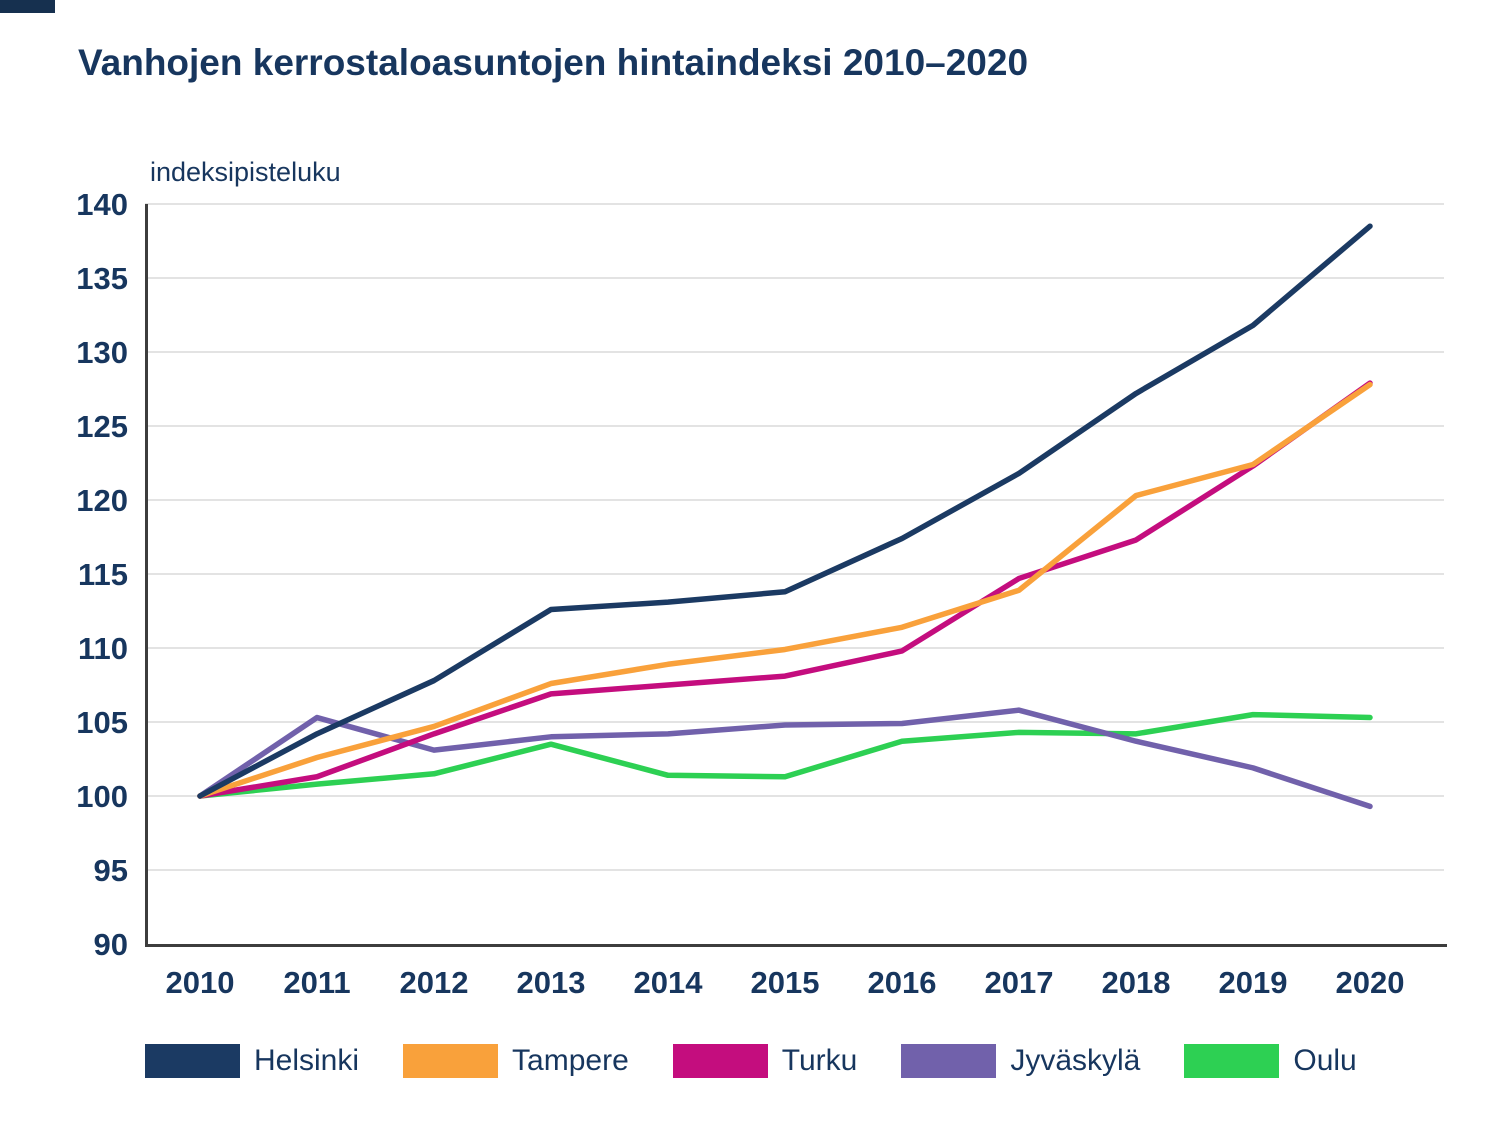  What do you see at coordinates (551, 982) in the screenshot?
I see `x-tick-label: 2013` at bounding box center [551, 982].